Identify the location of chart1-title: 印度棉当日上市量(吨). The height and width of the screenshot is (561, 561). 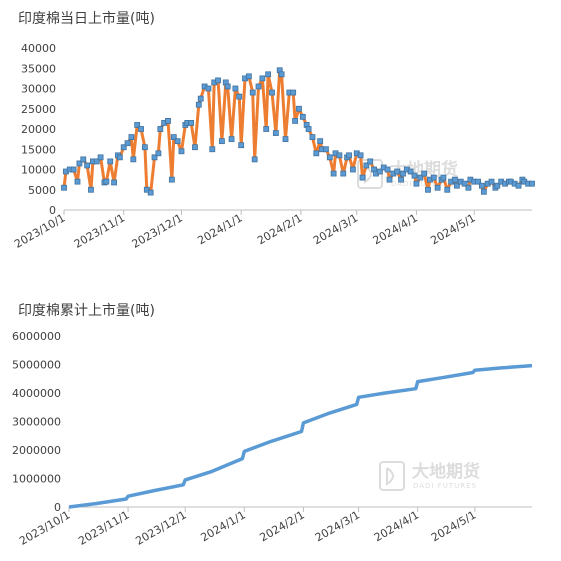
(86, 19).